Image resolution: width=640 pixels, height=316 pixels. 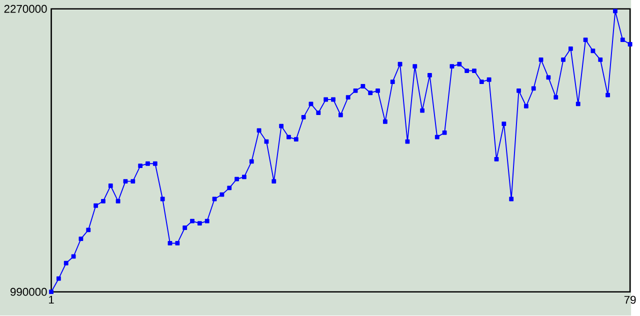 What do you see at coordinates (51, 300) in the screenshot?
I see `x-tick-label: 1` at bounding box center [51, 300].